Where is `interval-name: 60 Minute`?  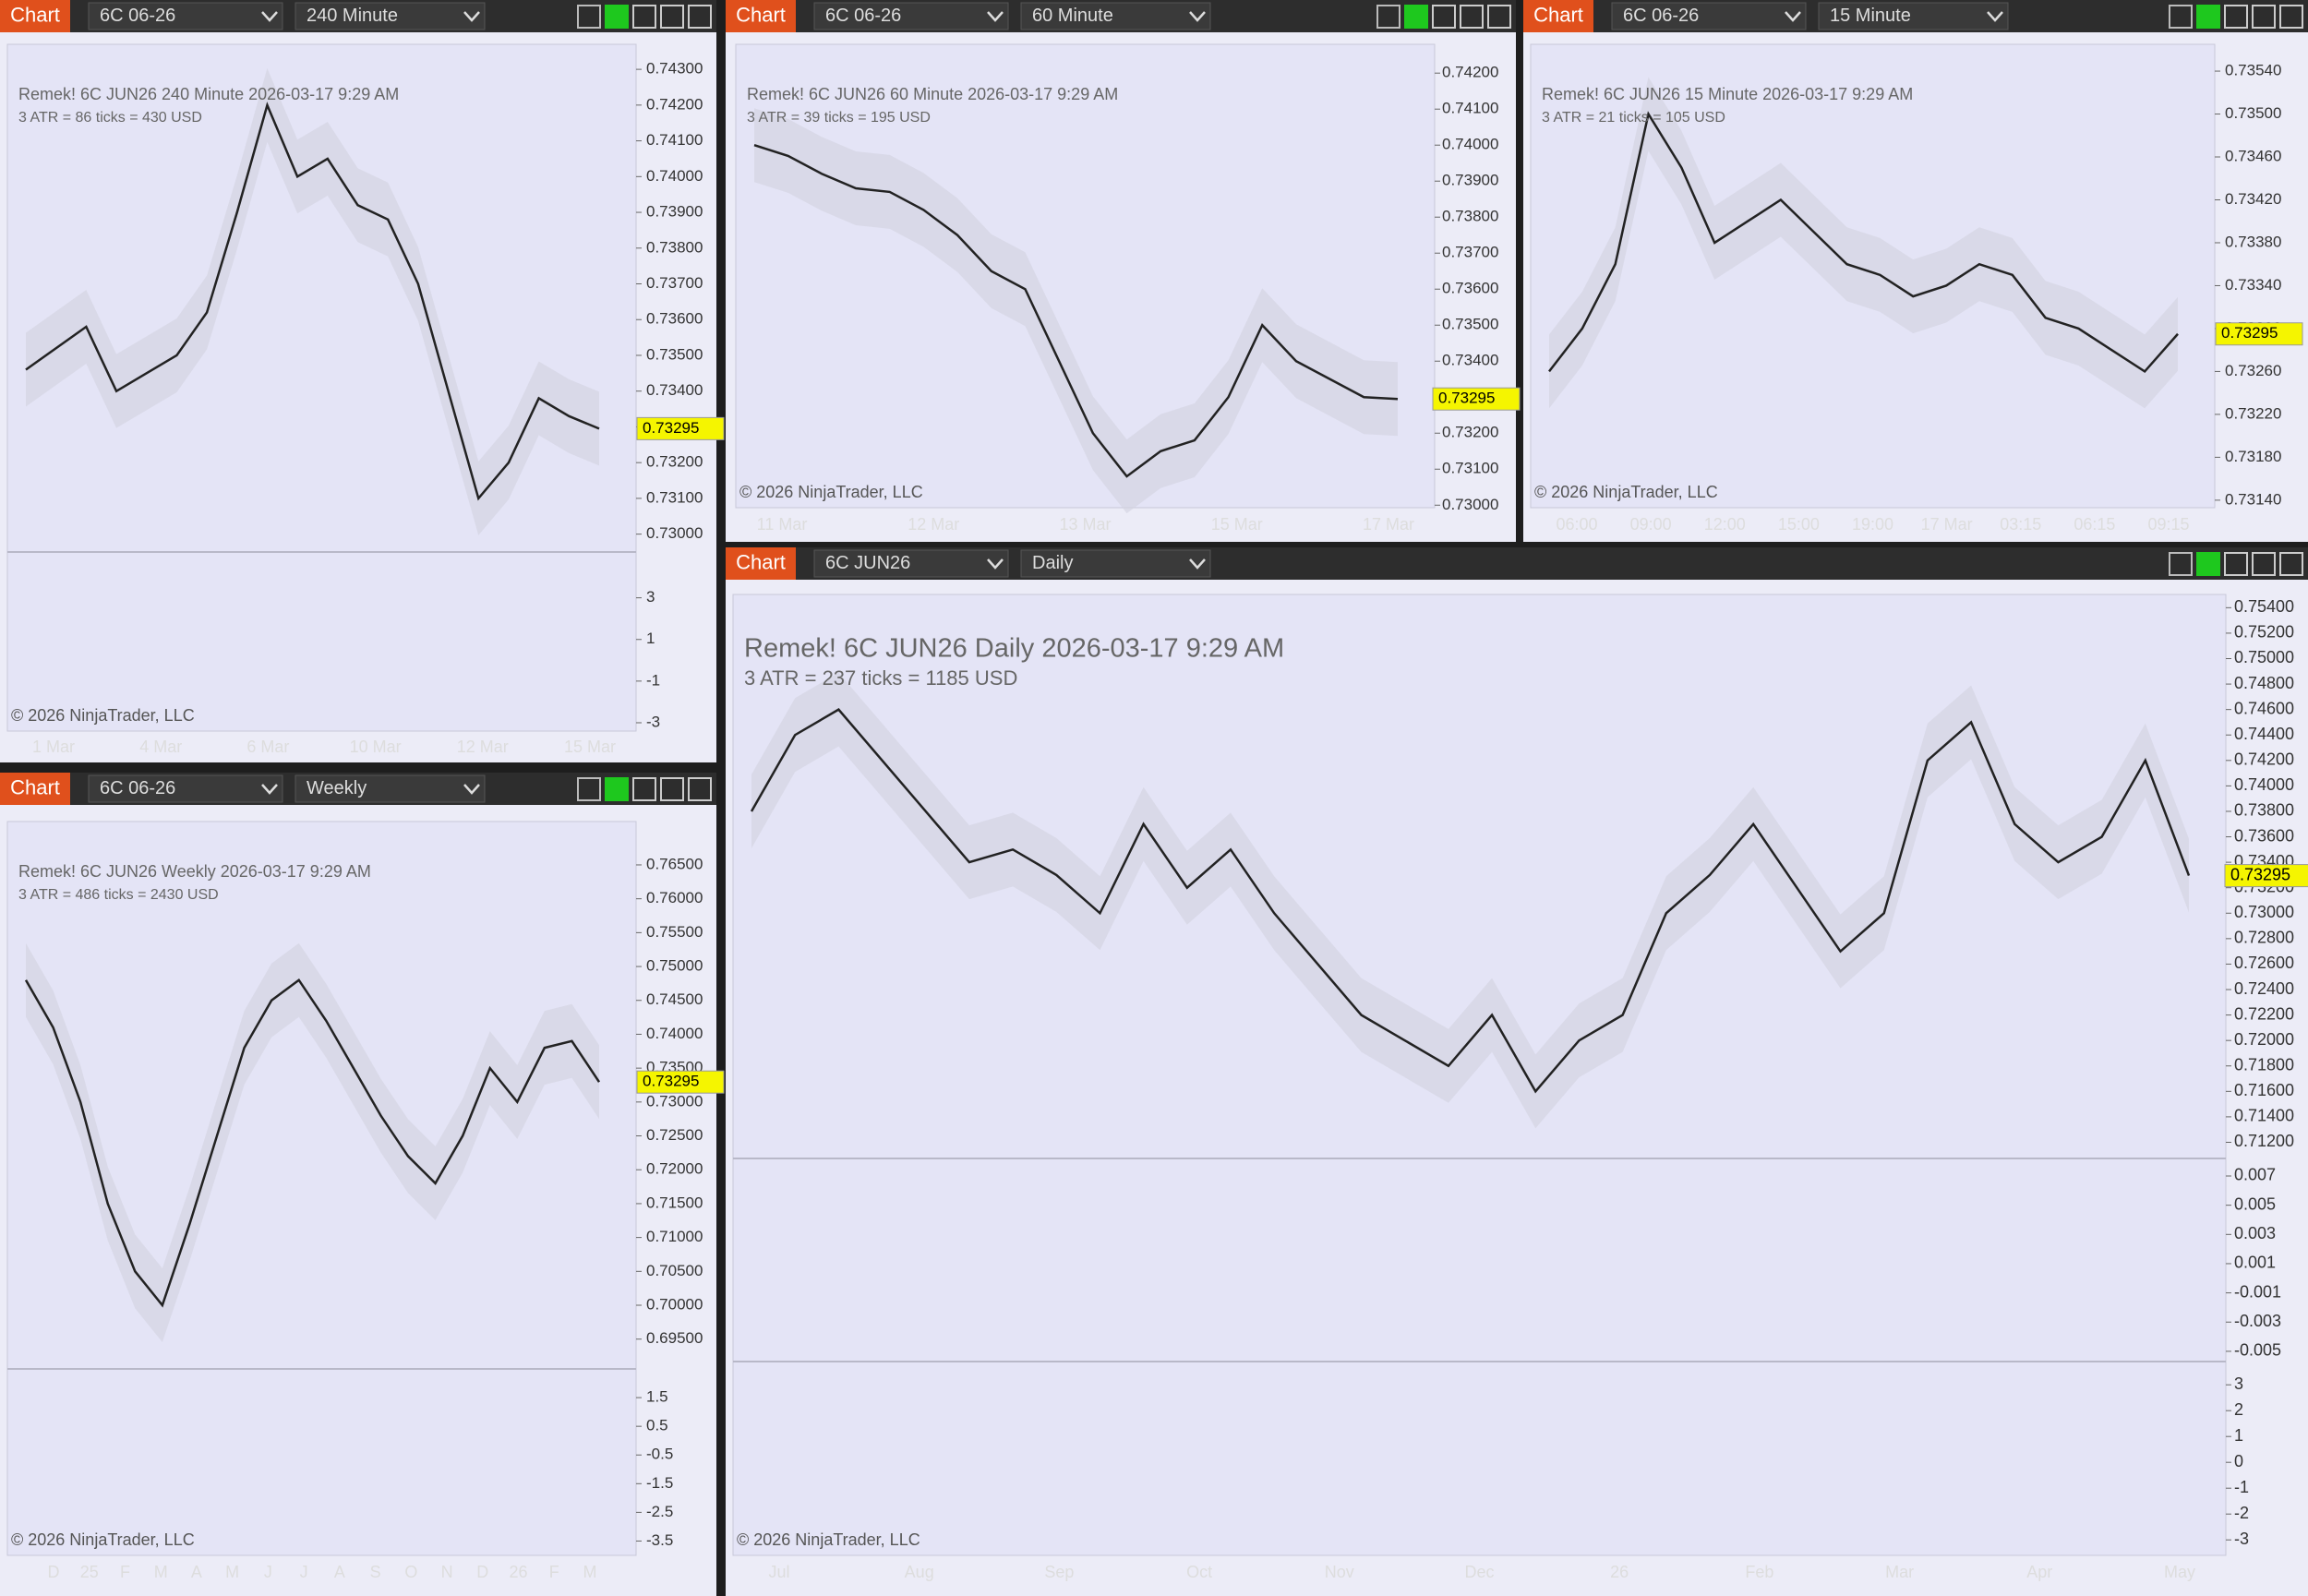 interval-name: 60 Minute is located at coordinates (1072, 16).